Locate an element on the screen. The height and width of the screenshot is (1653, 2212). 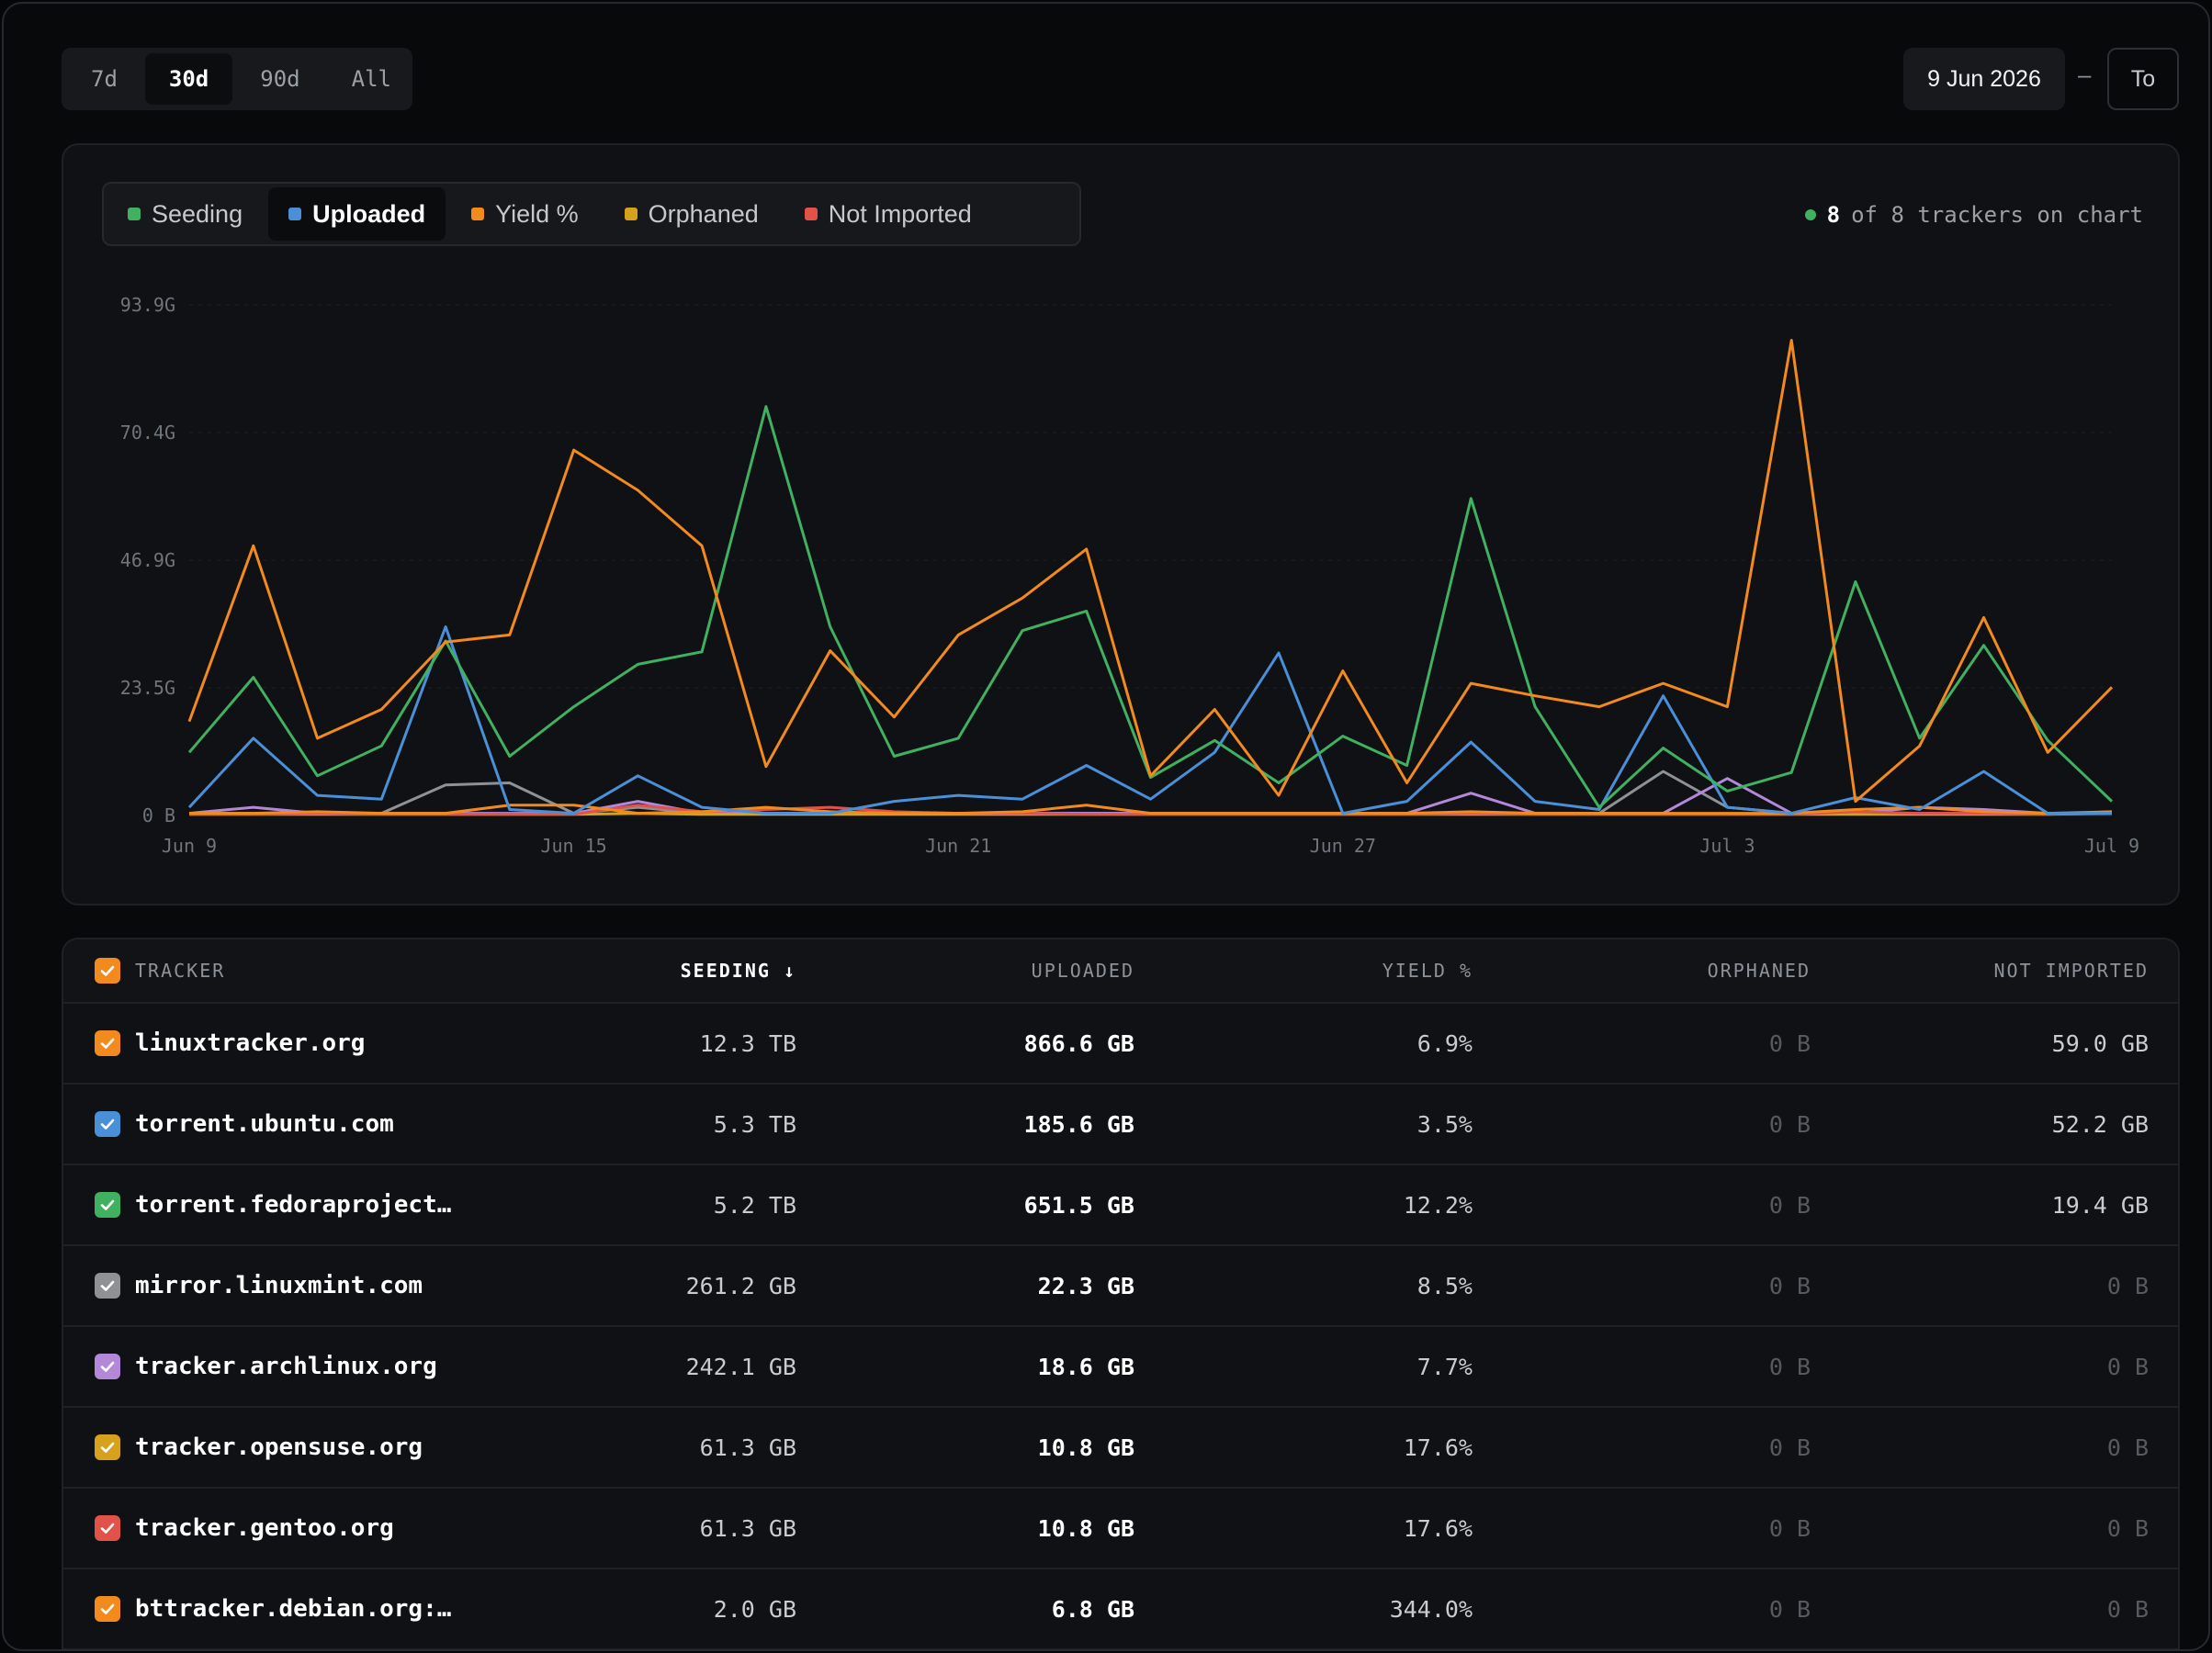
yield-value: 8.5% is located at coordinates (1444, 1285).